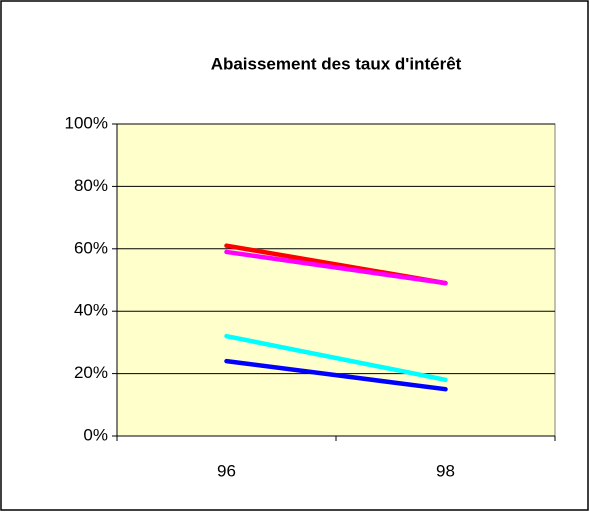  I want to click on x-tick-label: 98, so click(445, 470).